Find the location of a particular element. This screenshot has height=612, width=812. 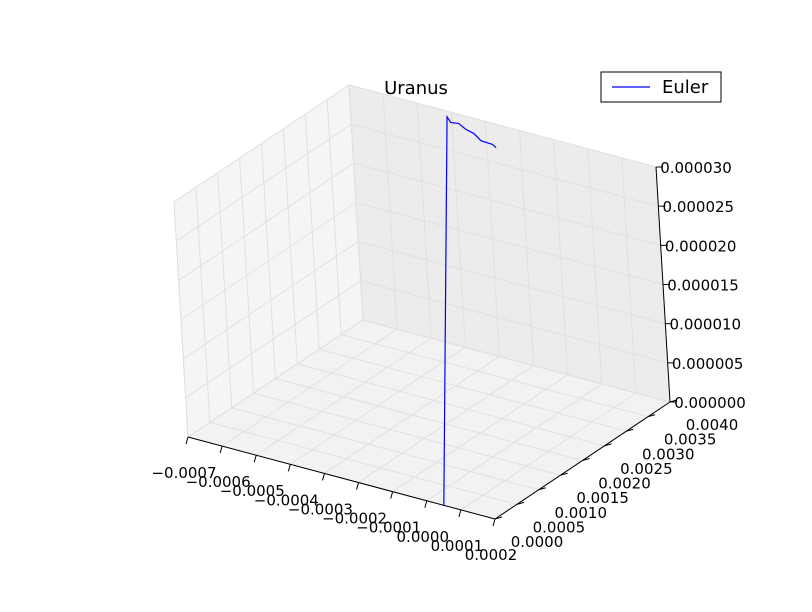

z-tick-label: 0.000025 is located at coordinates (699, 207).